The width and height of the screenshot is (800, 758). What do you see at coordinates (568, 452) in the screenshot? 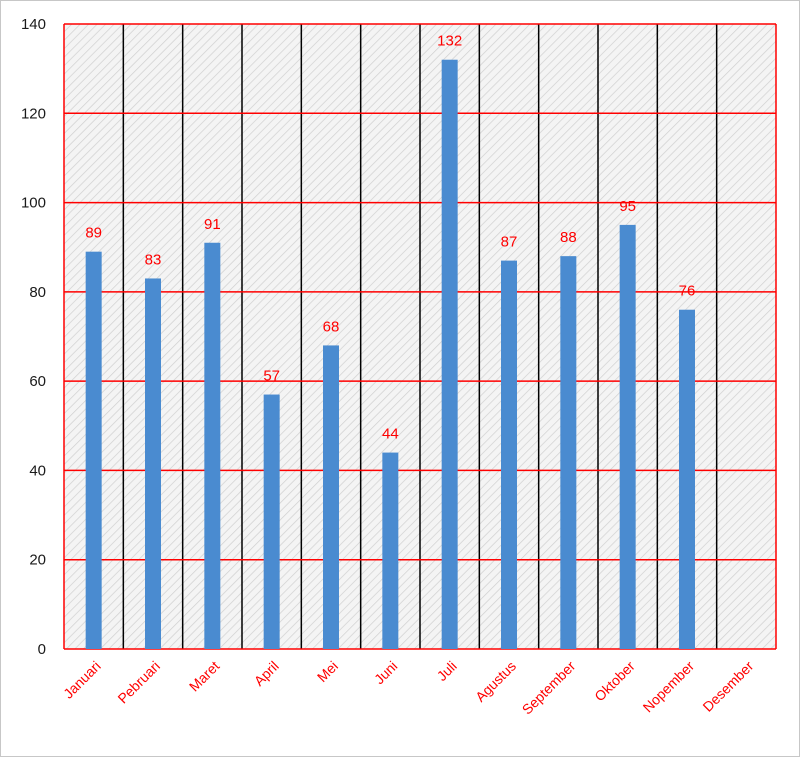
I see `bar-september` at bounding box center [568, 452].